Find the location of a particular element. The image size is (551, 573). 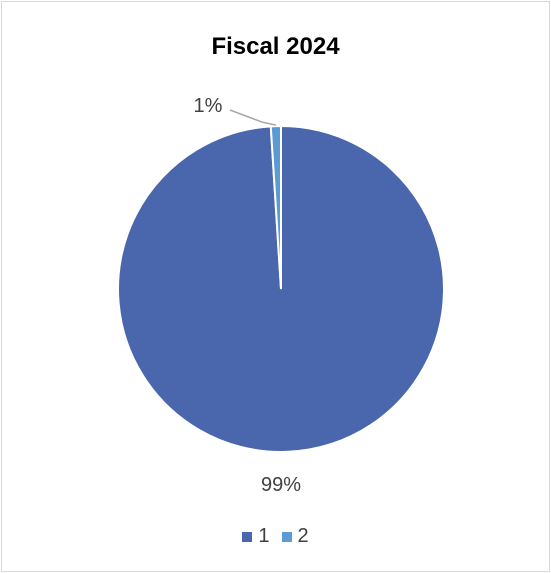

legend-item-2: 2 is located at coordinates (295, 536).